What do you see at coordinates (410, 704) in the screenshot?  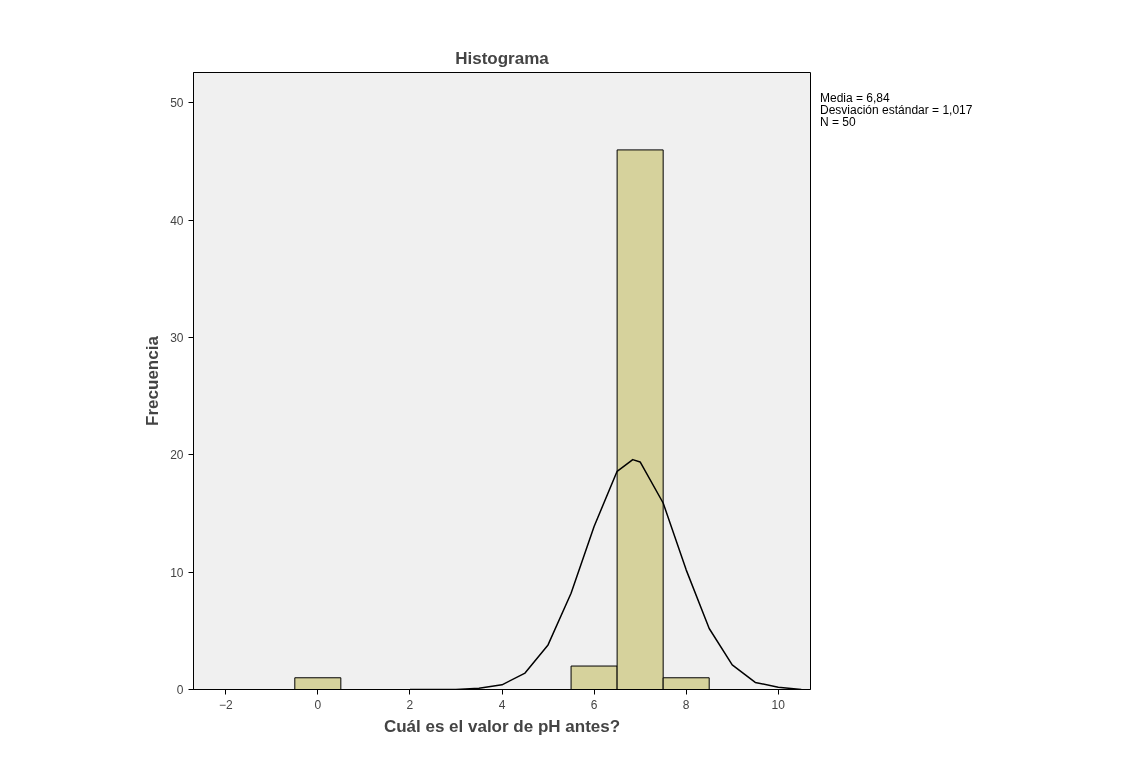 I see `x-tick-label: 2` at bounding box center [410, 704].